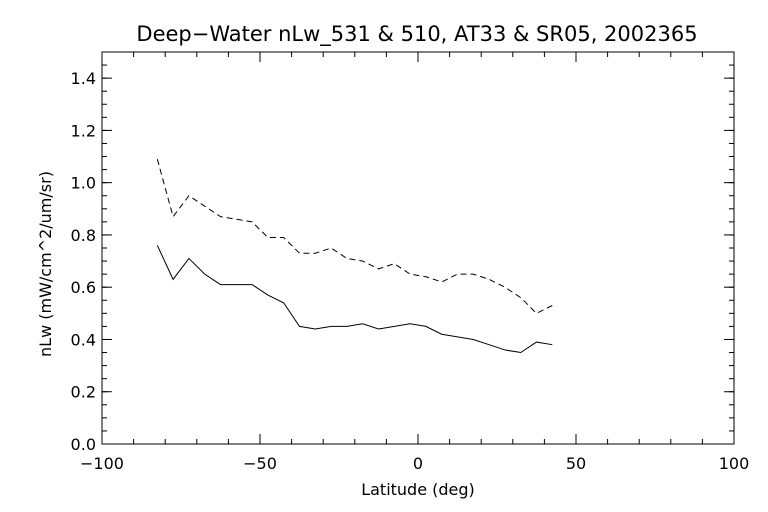  What do you see at coordinates (102, 463) in the screenshot?
I see `x-tick-label: −100` at bounding box center [102, 463].